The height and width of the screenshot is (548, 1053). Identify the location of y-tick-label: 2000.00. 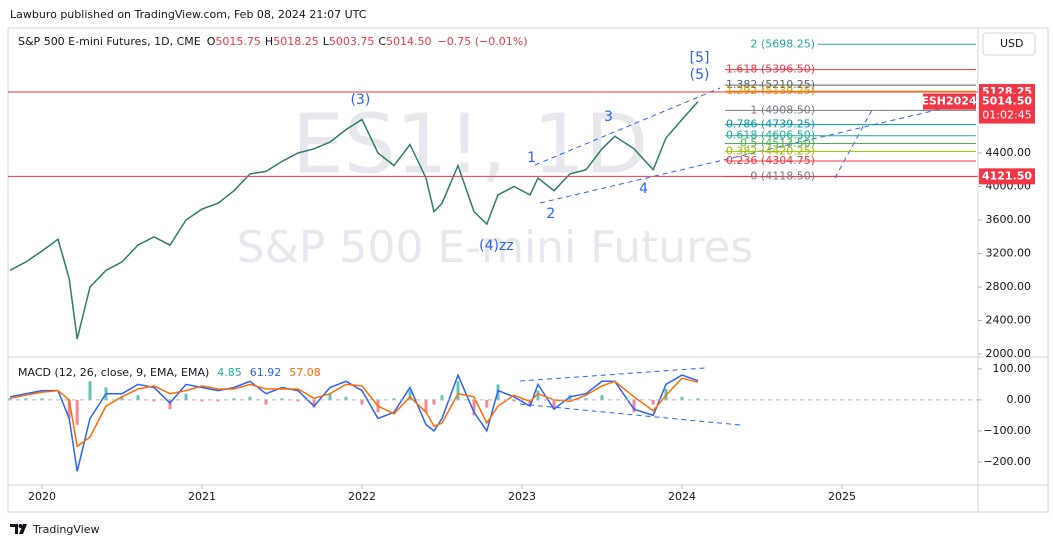
(1009, 353).